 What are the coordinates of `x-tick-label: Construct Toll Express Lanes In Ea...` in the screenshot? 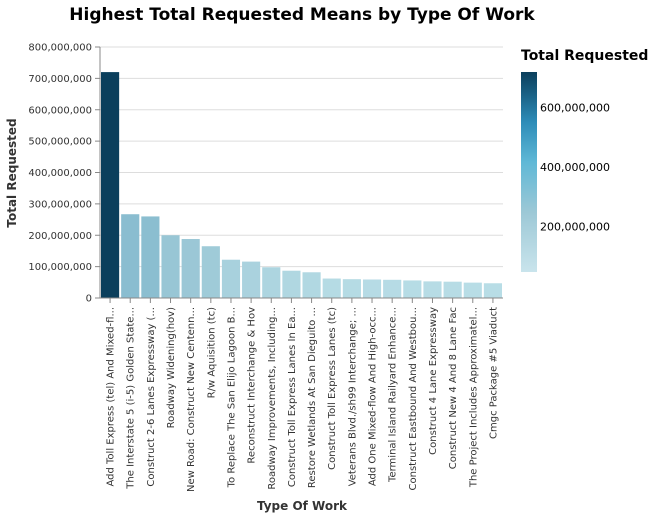 It's located at (292, 397).